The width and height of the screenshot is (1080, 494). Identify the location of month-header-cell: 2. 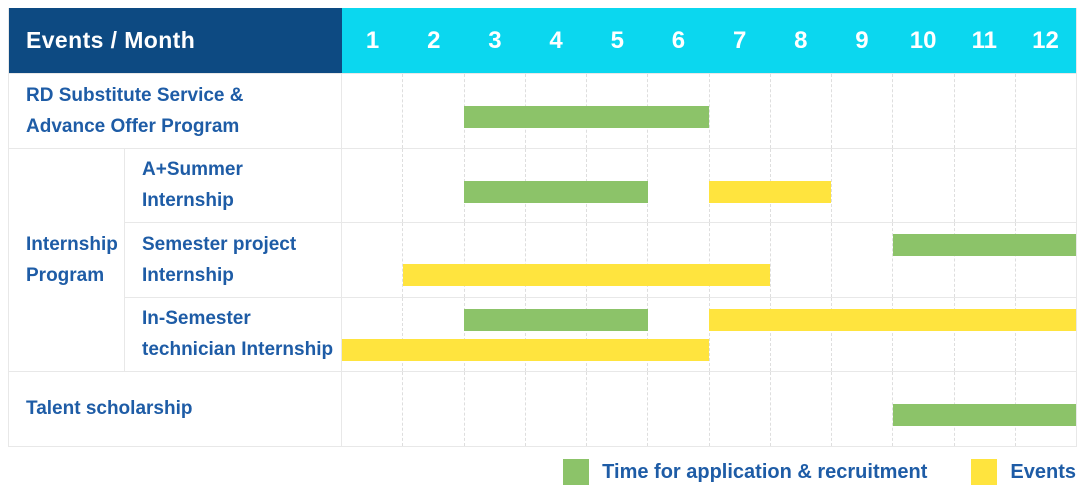
(434, 40).